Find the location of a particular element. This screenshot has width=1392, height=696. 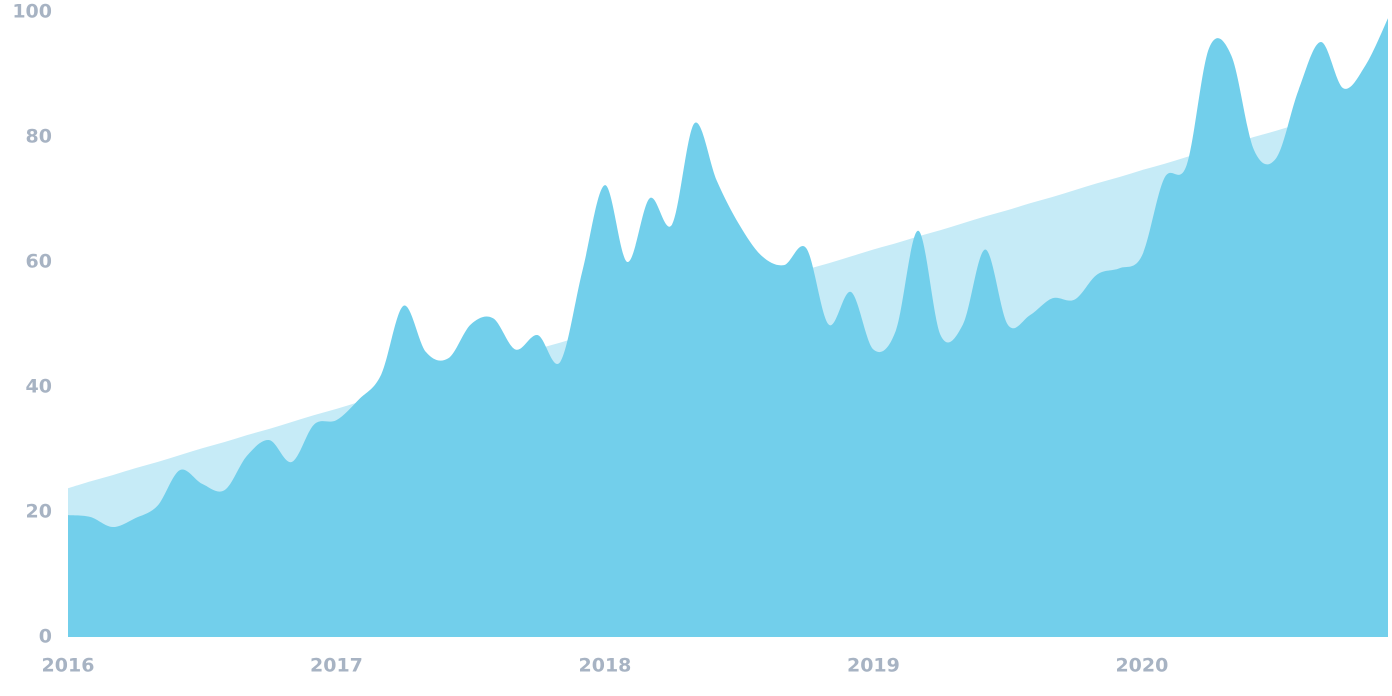

x-tick-label: 2019 is located at coordinates (873, 666).